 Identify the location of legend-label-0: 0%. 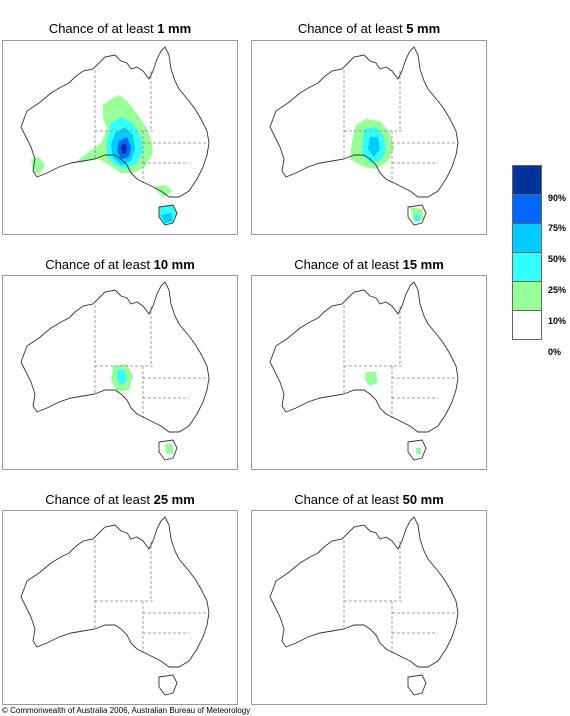
(555, 352).